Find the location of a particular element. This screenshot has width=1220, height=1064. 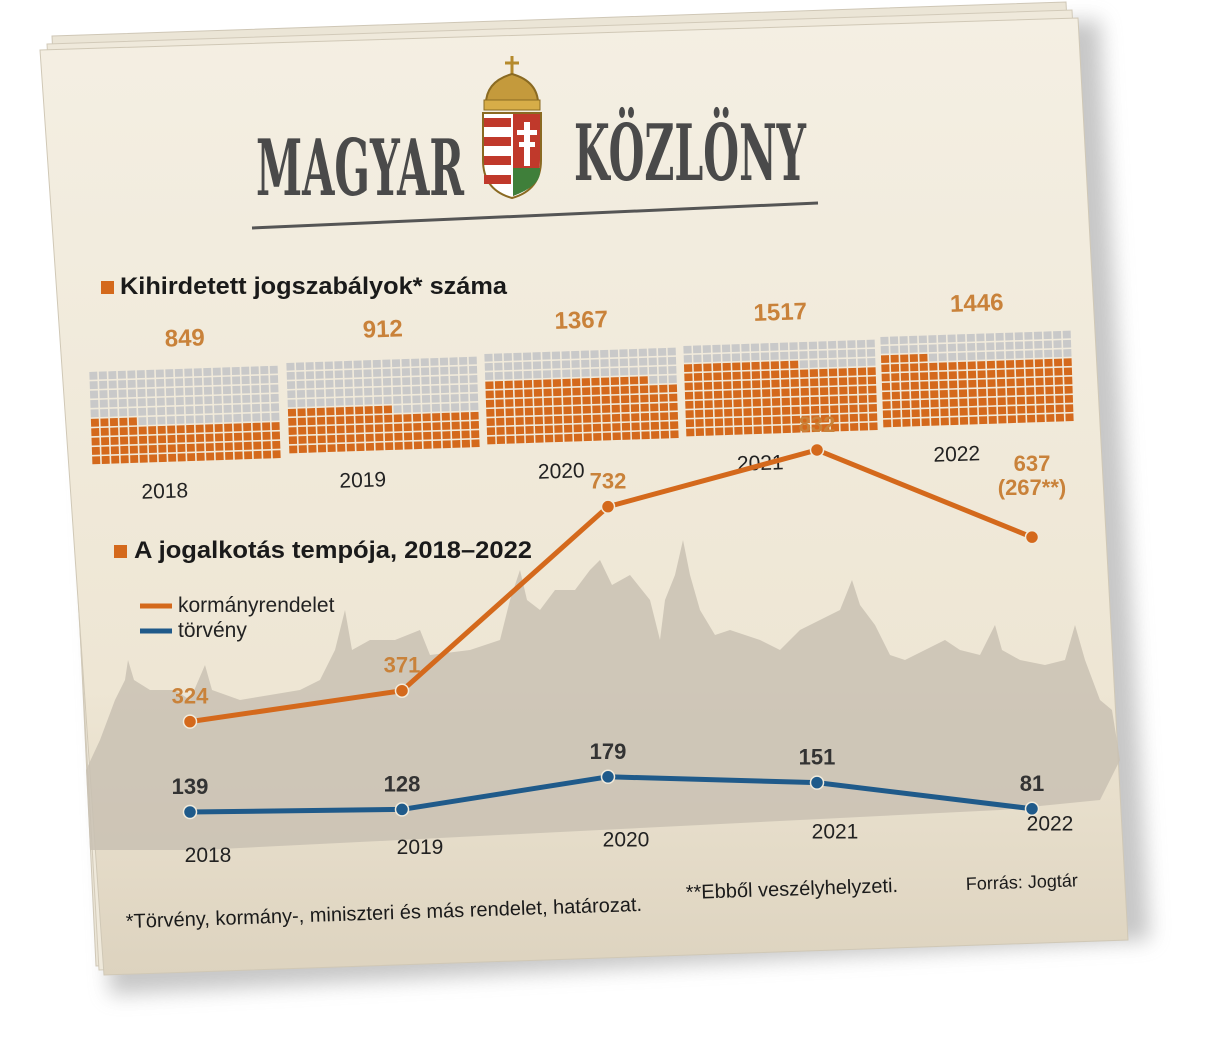

data-point is located at coordinates (190, 721).